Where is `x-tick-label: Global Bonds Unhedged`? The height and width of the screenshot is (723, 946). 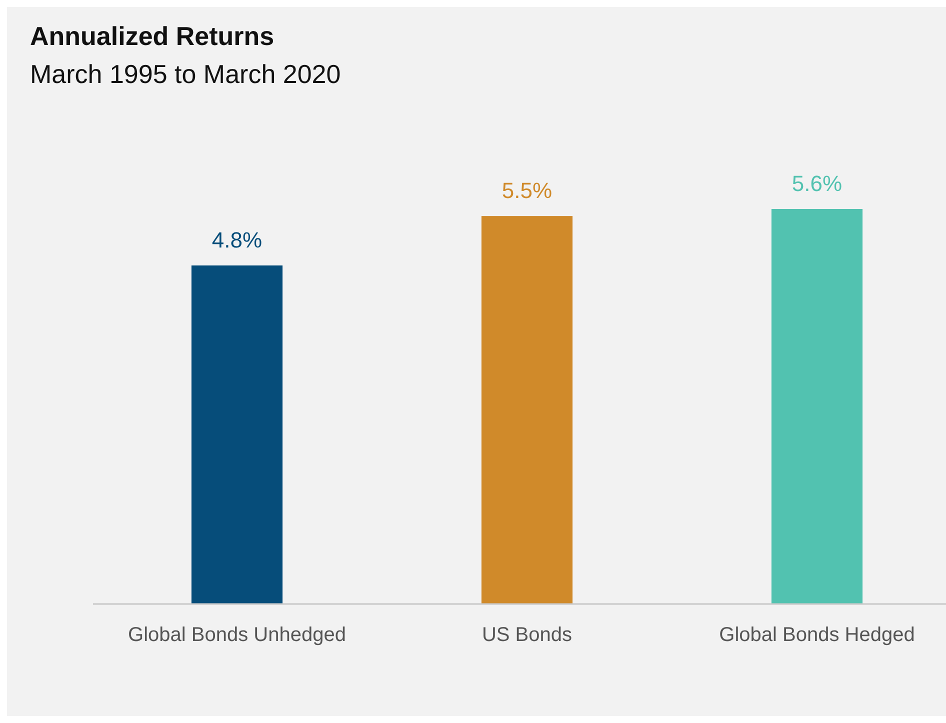 x-tick-label: Global Bonds Unhedged is located at coordinates (237, 635).